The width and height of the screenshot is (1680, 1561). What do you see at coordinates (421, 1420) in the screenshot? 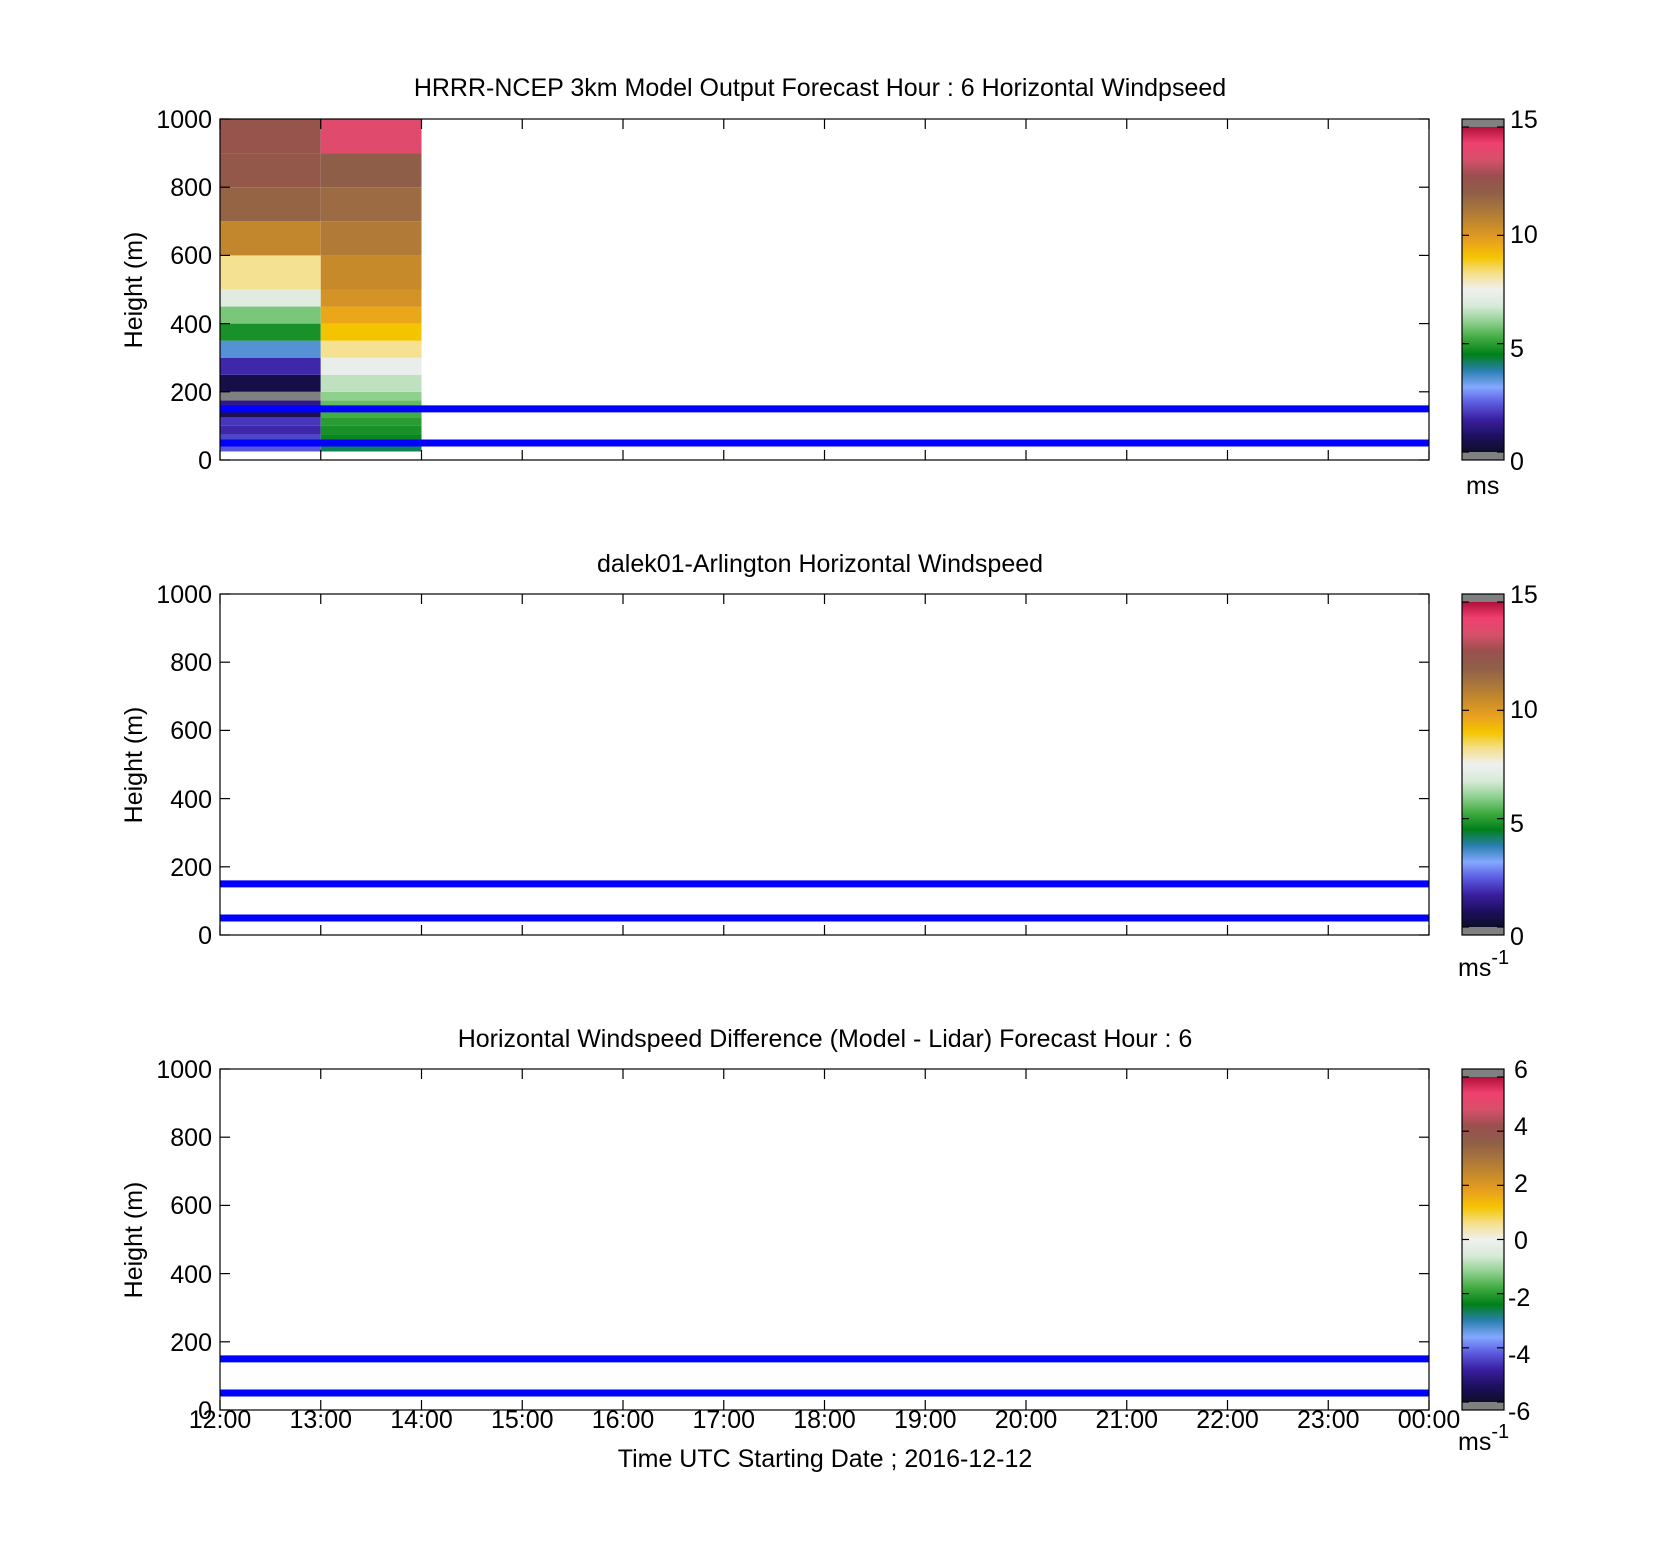
I see `x-tick-label-2: 14:00` at bounding box center [421, 1420].